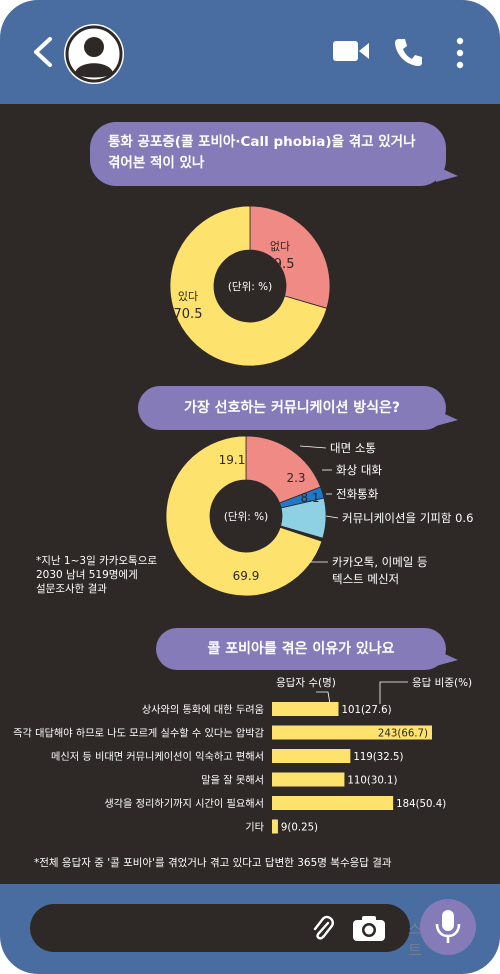 This screenshot has width=500, height=974. Describe the element at coordinates (369, 928) in the screenshot. I see `camera-icon` at that location.